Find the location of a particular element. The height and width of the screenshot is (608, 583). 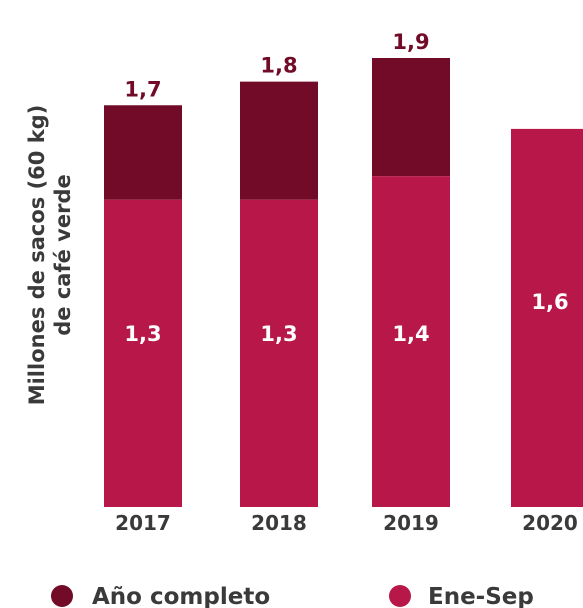

bar-ano-completo-2017 is located at coordinates (143, 152).